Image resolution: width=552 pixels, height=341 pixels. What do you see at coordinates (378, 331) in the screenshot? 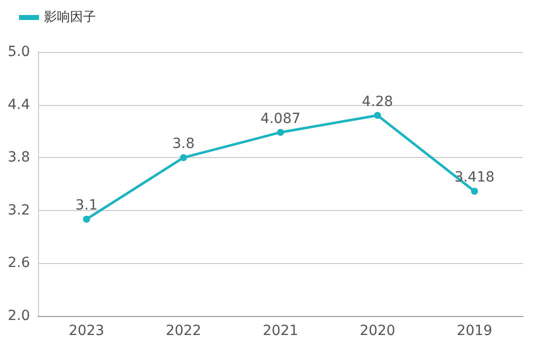
I see `x-tick-label: 2020` at bounding box center [378, 331].